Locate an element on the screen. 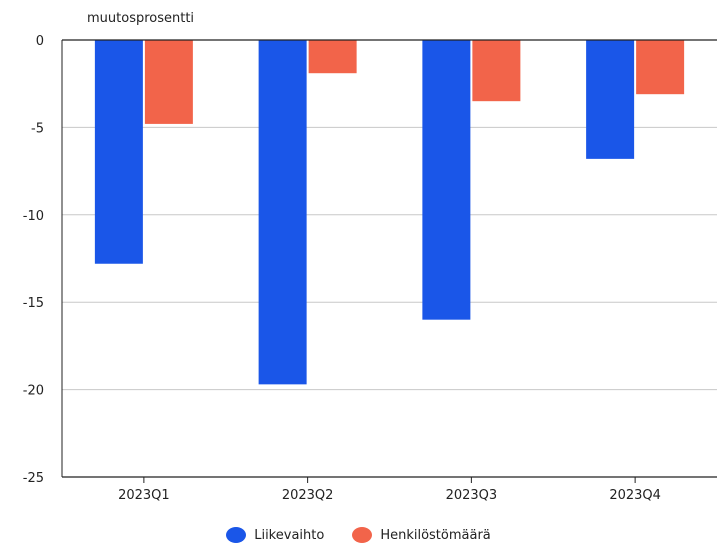  legend-swatch-henkilostomaara is located at coordinates (362, 535).